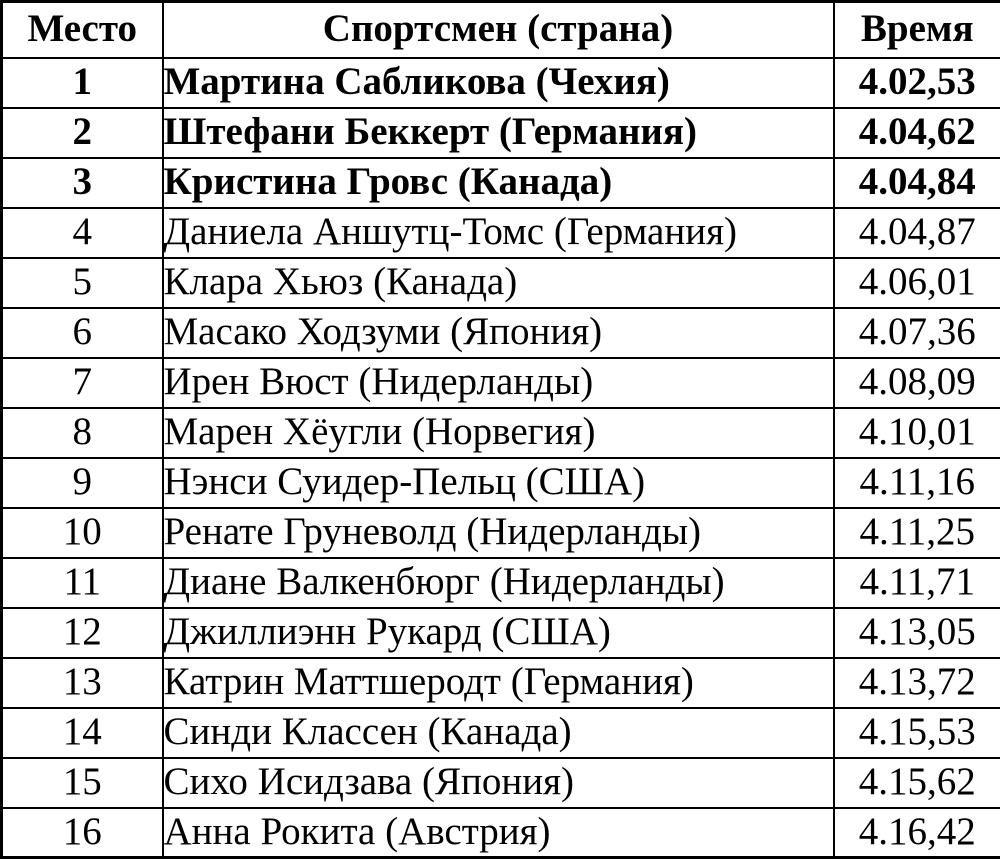 This screenshot has height=859, width=1000. I want to click on athlete-cell: Кристина Гровс (Канада), so click(498, 182).